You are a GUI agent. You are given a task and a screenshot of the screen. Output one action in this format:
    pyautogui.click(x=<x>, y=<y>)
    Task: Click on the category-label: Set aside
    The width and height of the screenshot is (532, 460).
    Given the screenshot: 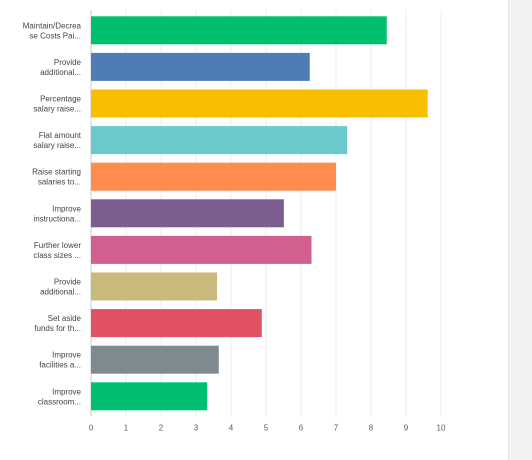 What is the action you would take?
    pyautogui.click(x=65, y=318)
    